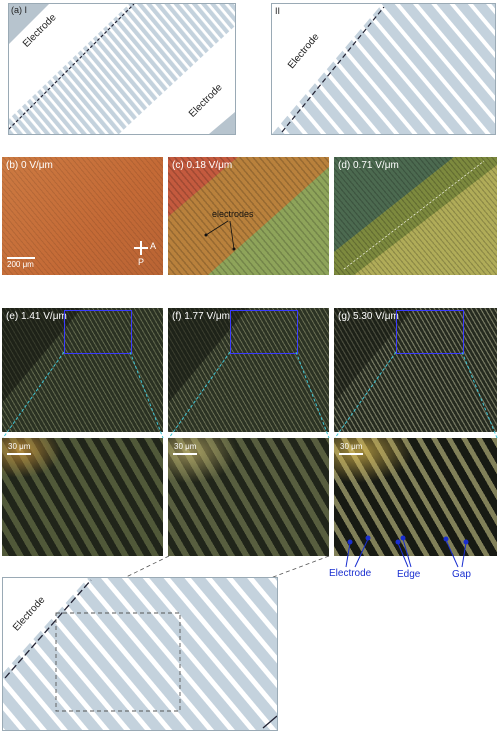  What do you see at coordinates (141, 248) in the screenshot?
I see `polarizer-cross-icon` at bounding box center [141, 248].